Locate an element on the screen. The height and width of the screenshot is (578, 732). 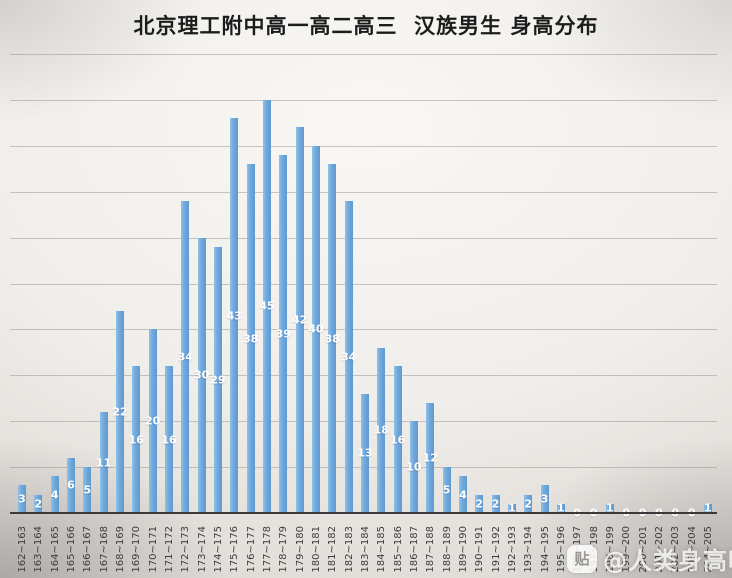
bar-value-label: 18 is located at coordinates (381, 430).